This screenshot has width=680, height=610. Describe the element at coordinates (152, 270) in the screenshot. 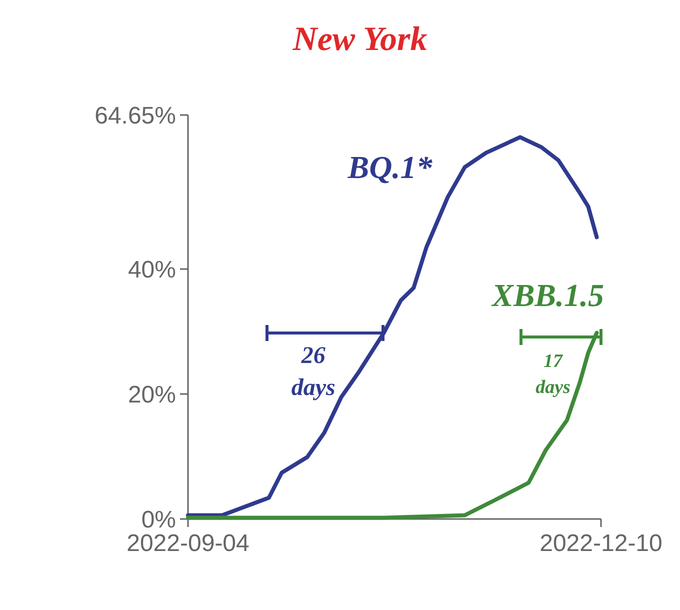

I see `y-tick-label: 40%` at that location.